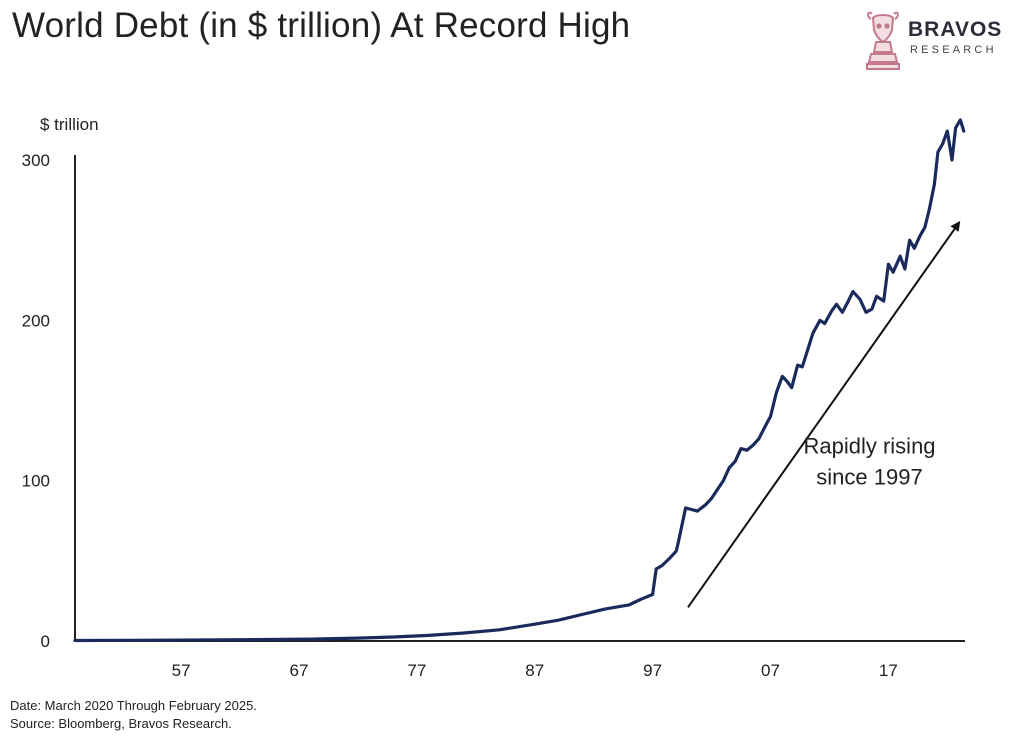 This screenshot has height=739, width=1024. I want to click on bull-knight-chess-icon, so click(883, 40).